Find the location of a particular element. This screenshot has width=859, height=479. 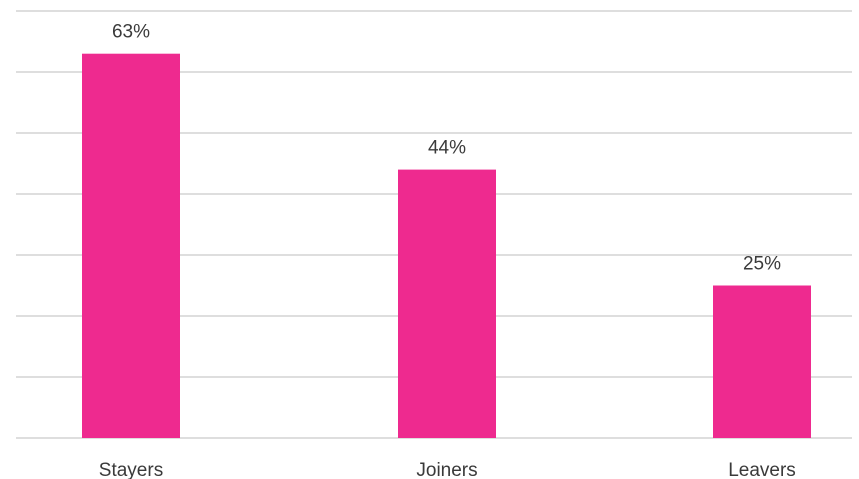

x-tick-label-leavers: Leavers is located at coordinates (762, 469).